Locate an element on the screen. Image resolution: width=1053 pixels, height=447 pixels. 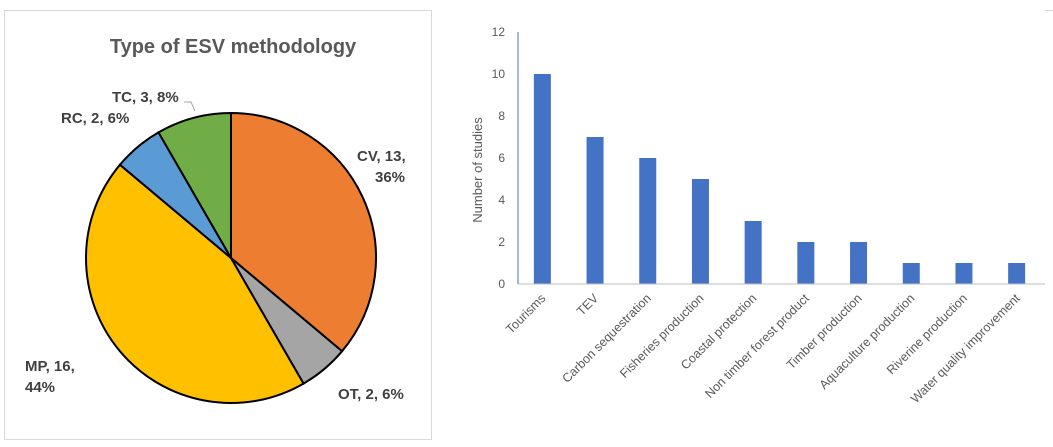
x-tick-label: Tourisms is located at coordinates (525, 313).